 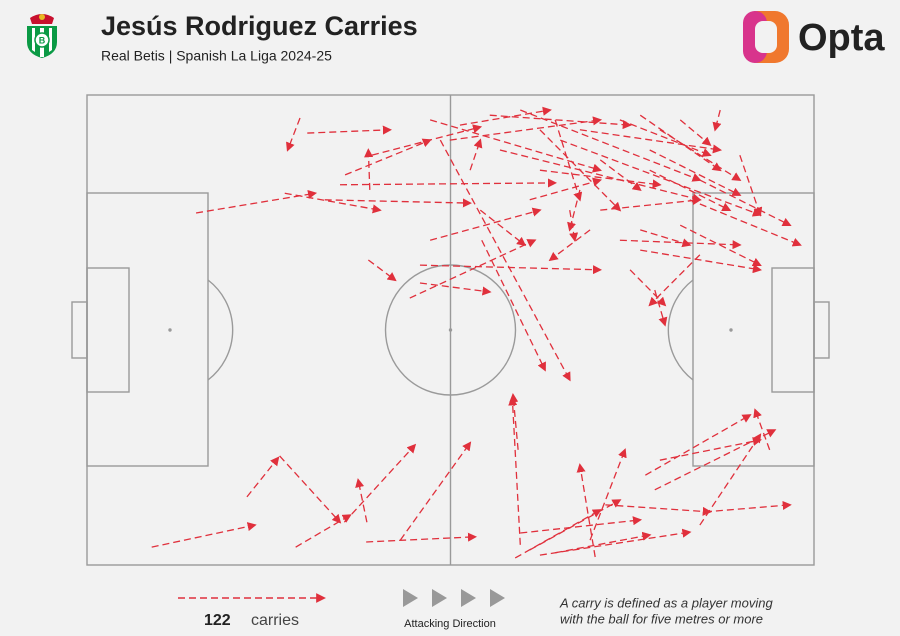 What do you see at coordinates (275, 620) in the screenshot?
I see `count-label: carries` at bounding box center [275, 620].